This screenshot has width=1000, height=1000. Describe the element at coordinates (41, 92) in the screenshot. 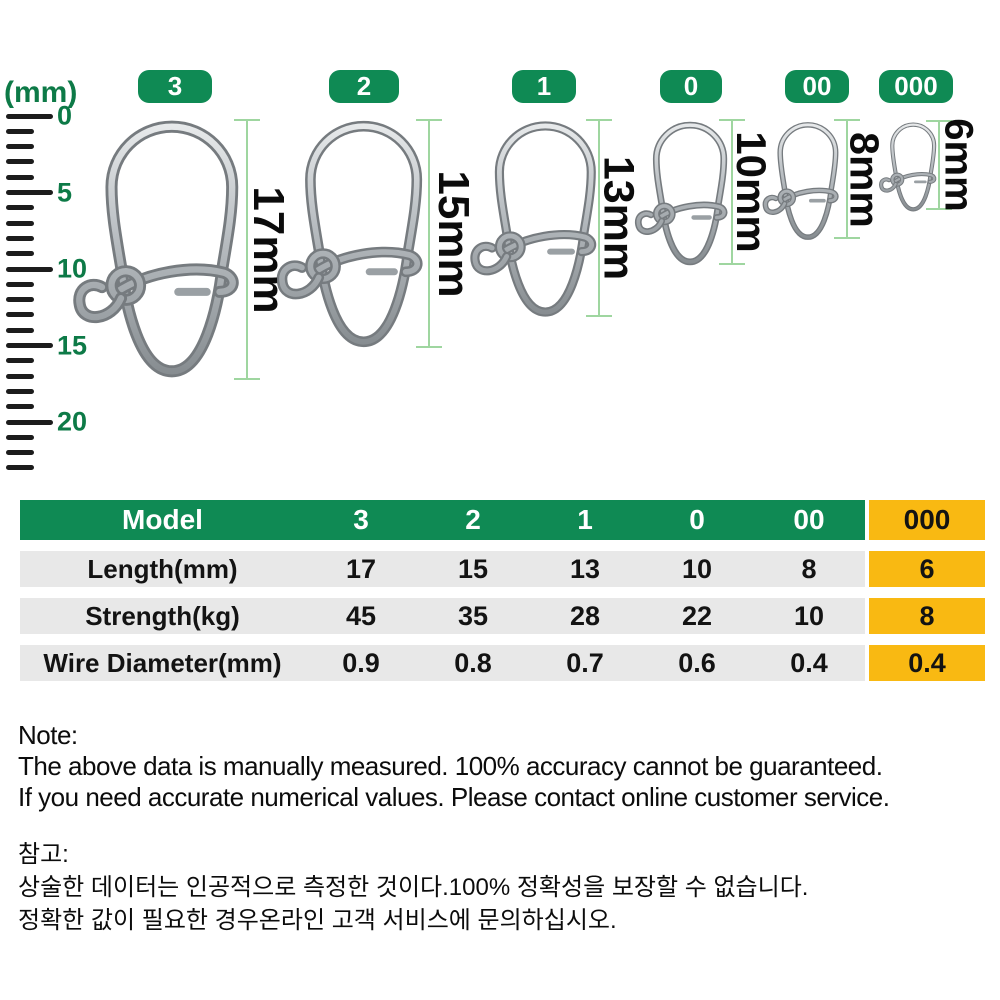

I see `ruler-unit-label: (mm)` at that location.